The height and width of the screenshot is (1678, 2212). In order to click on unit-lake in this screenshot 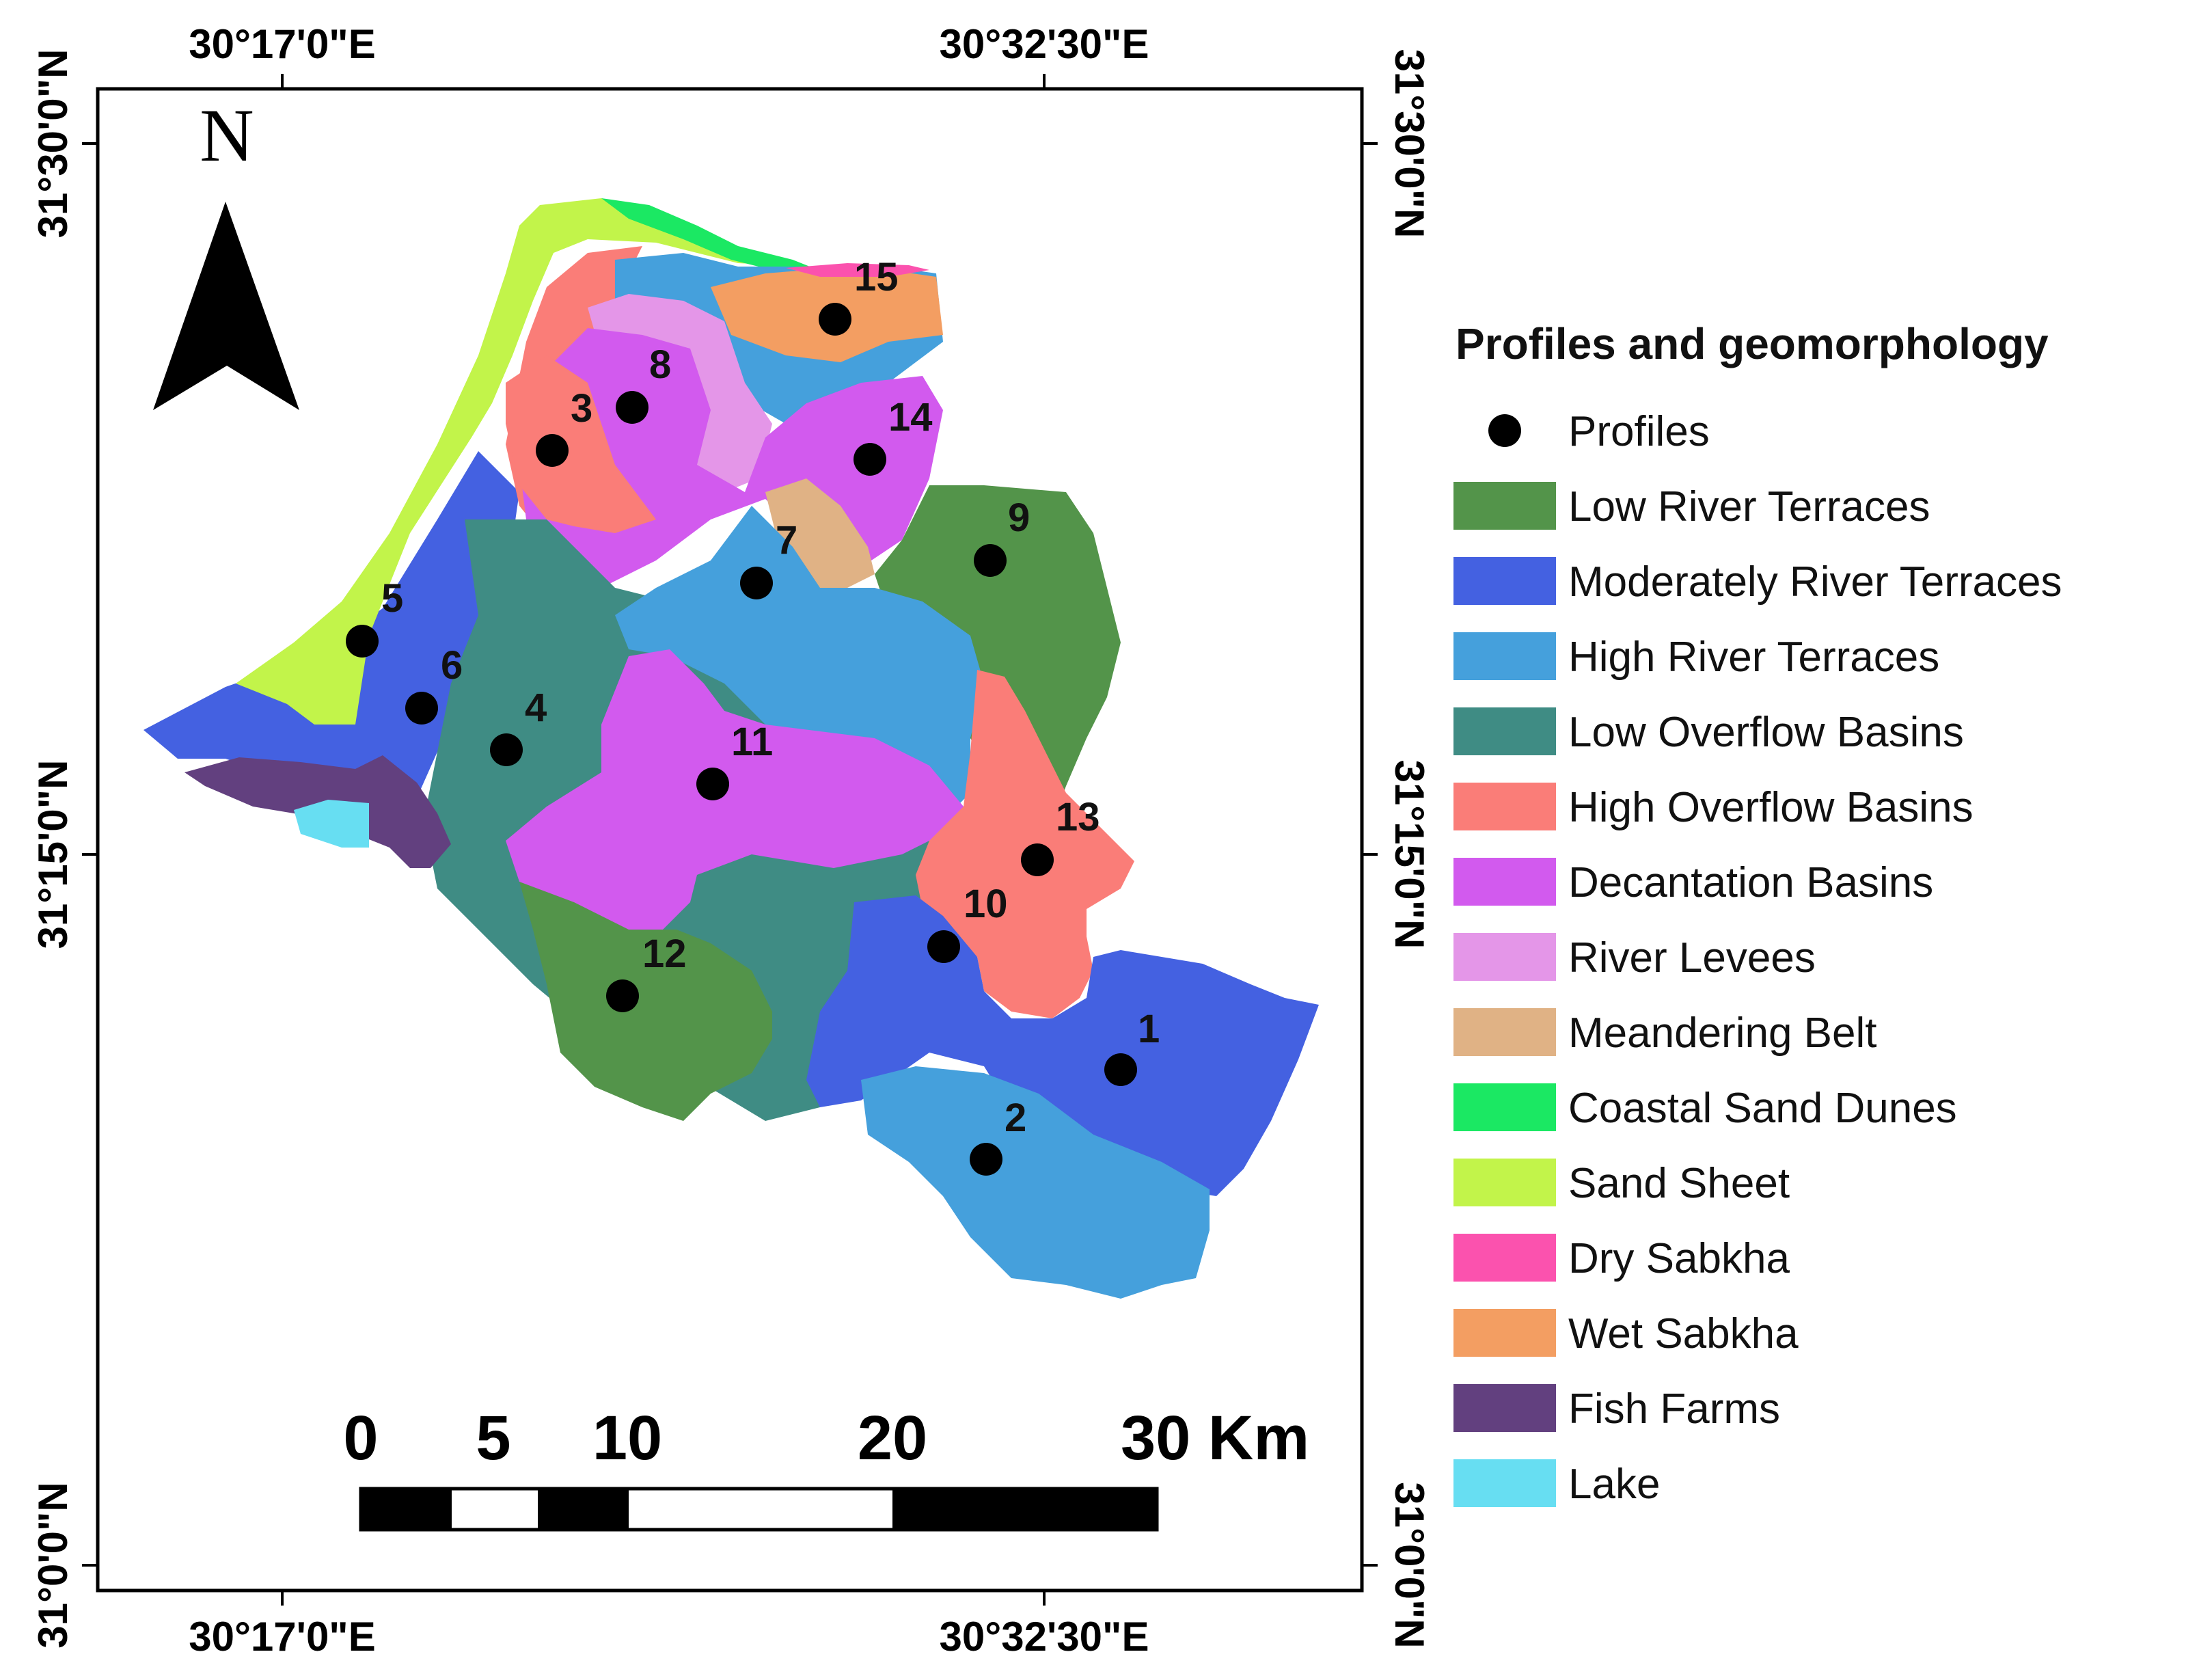, I will do `click(332, 824)`.